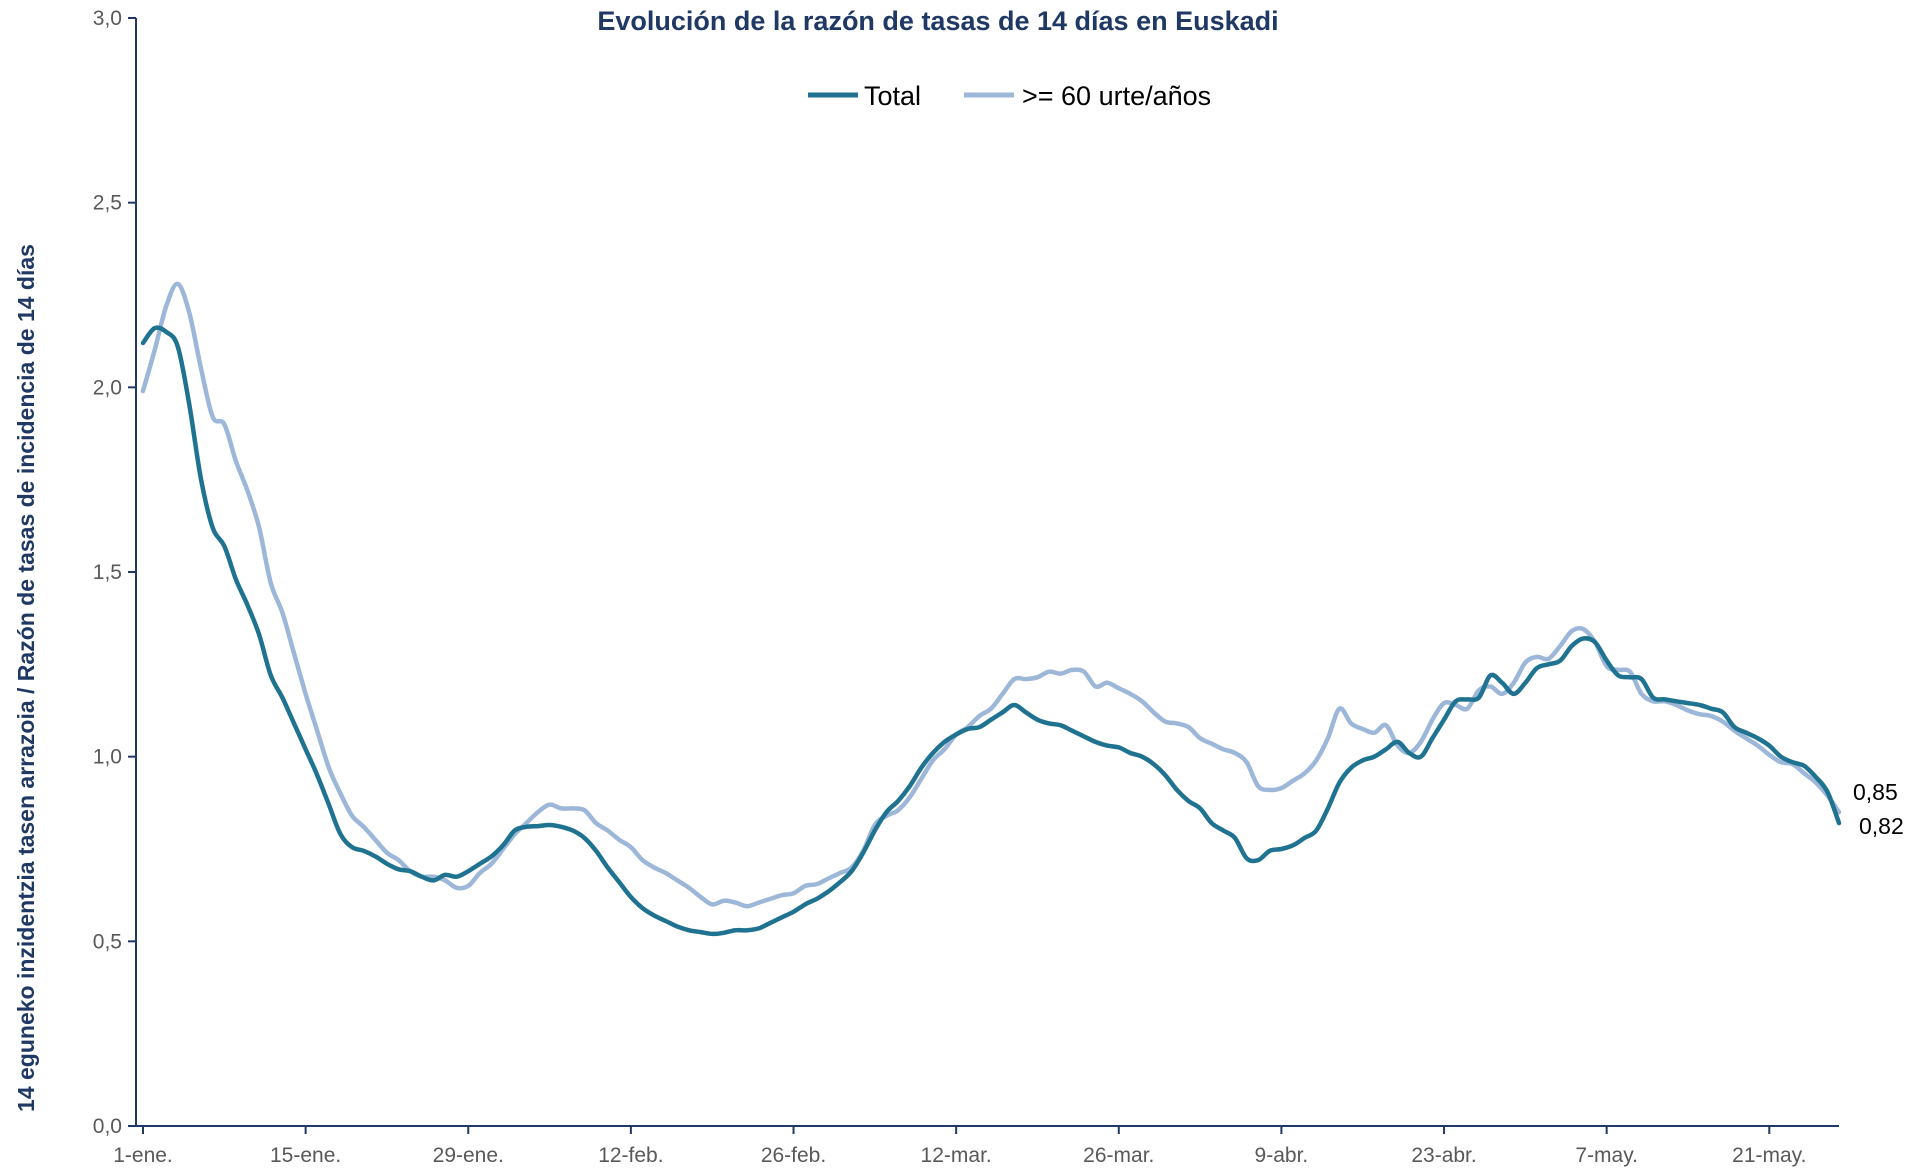 The width and height of the screenshot is (1921, 1173). I want to click on x-tick-label: 7-may., so click(1606, 1155).